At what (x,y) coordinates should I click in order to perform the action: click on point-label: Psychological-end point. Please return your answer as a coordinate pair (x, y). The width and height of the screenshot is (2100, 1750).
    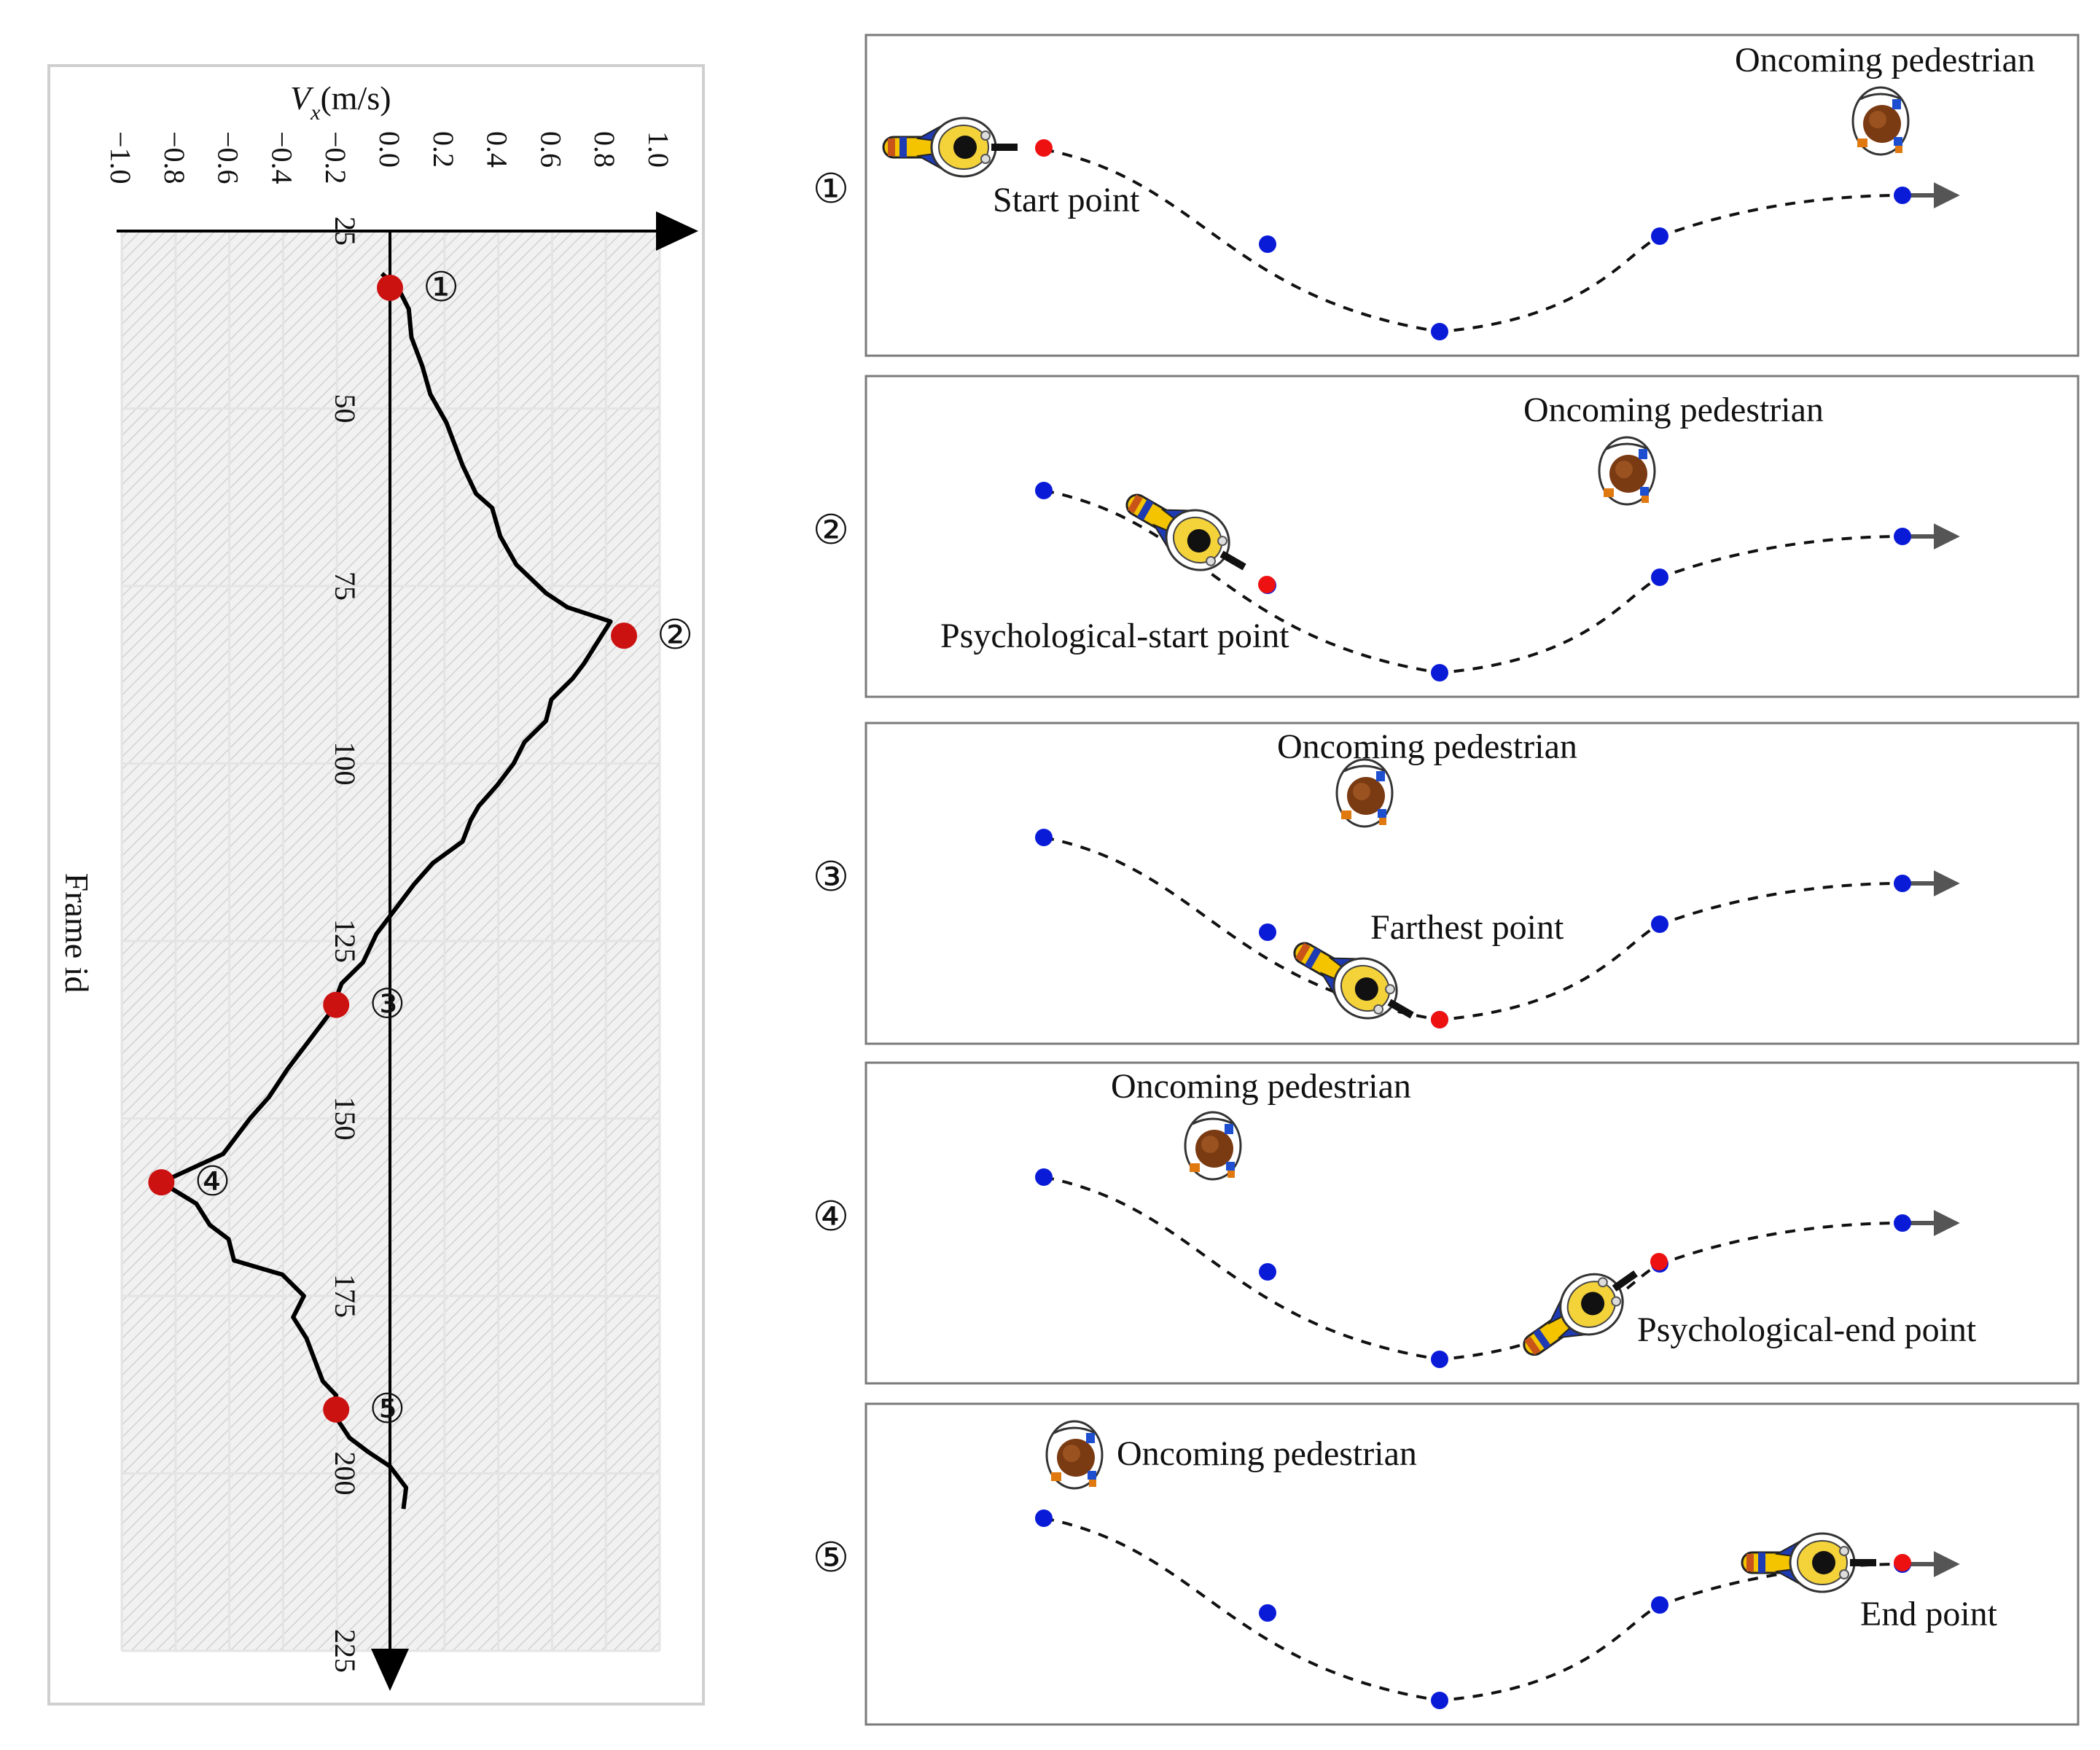
    Looking at the image, I should click on (1807, 1329).